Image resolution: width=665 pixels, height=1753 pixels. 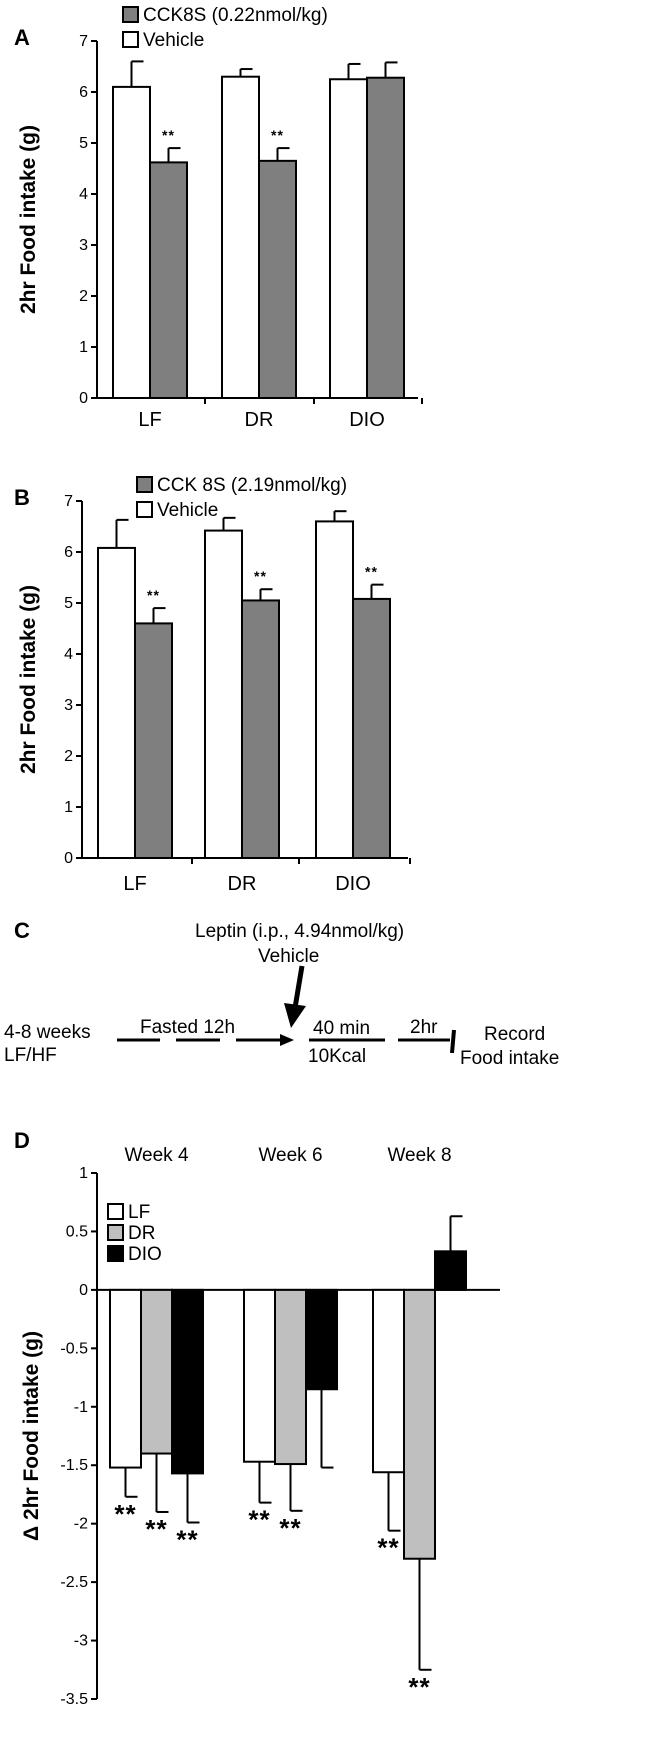 What do you see at coordinates (424, 1027) in the screenshot?
I see `period-label: 2hr` at bounding box center [424, 1027].